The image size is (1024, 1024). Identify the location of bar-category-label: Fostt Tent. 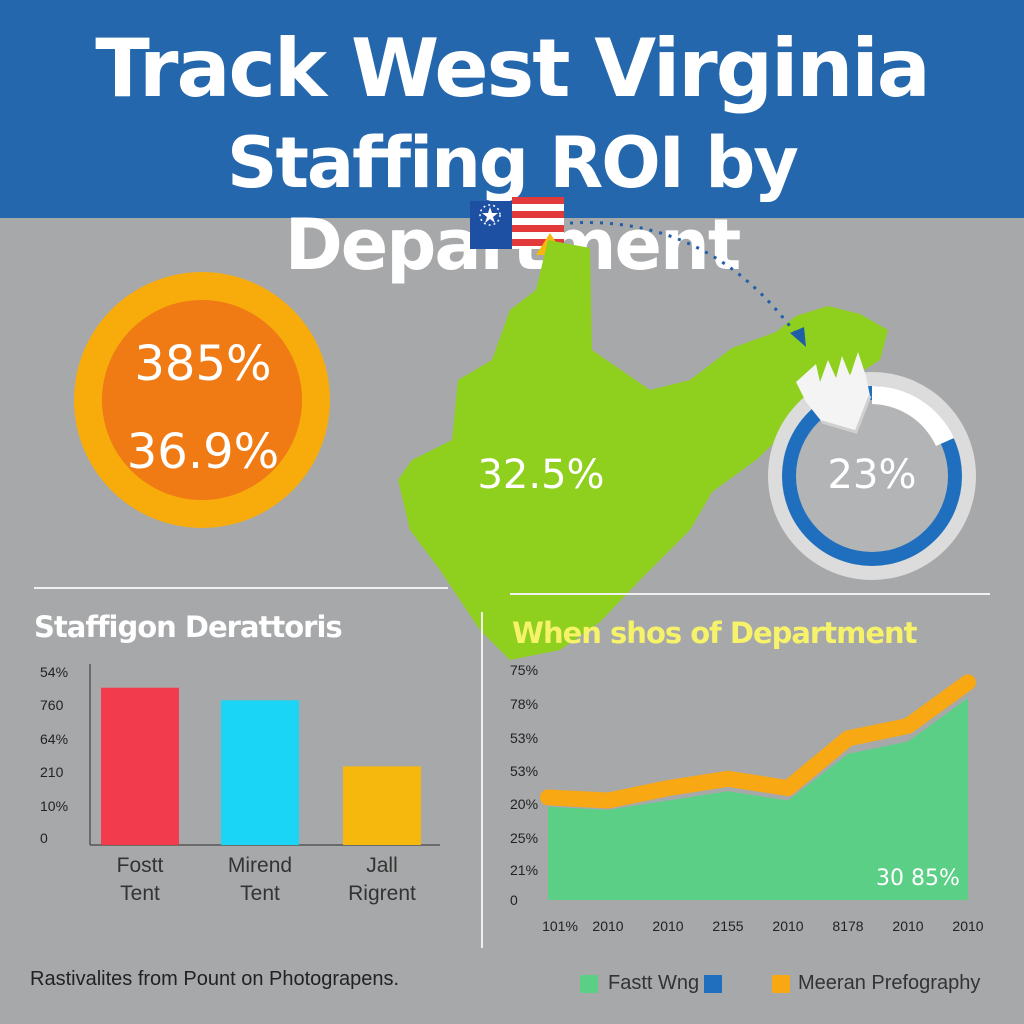
(140, 879).